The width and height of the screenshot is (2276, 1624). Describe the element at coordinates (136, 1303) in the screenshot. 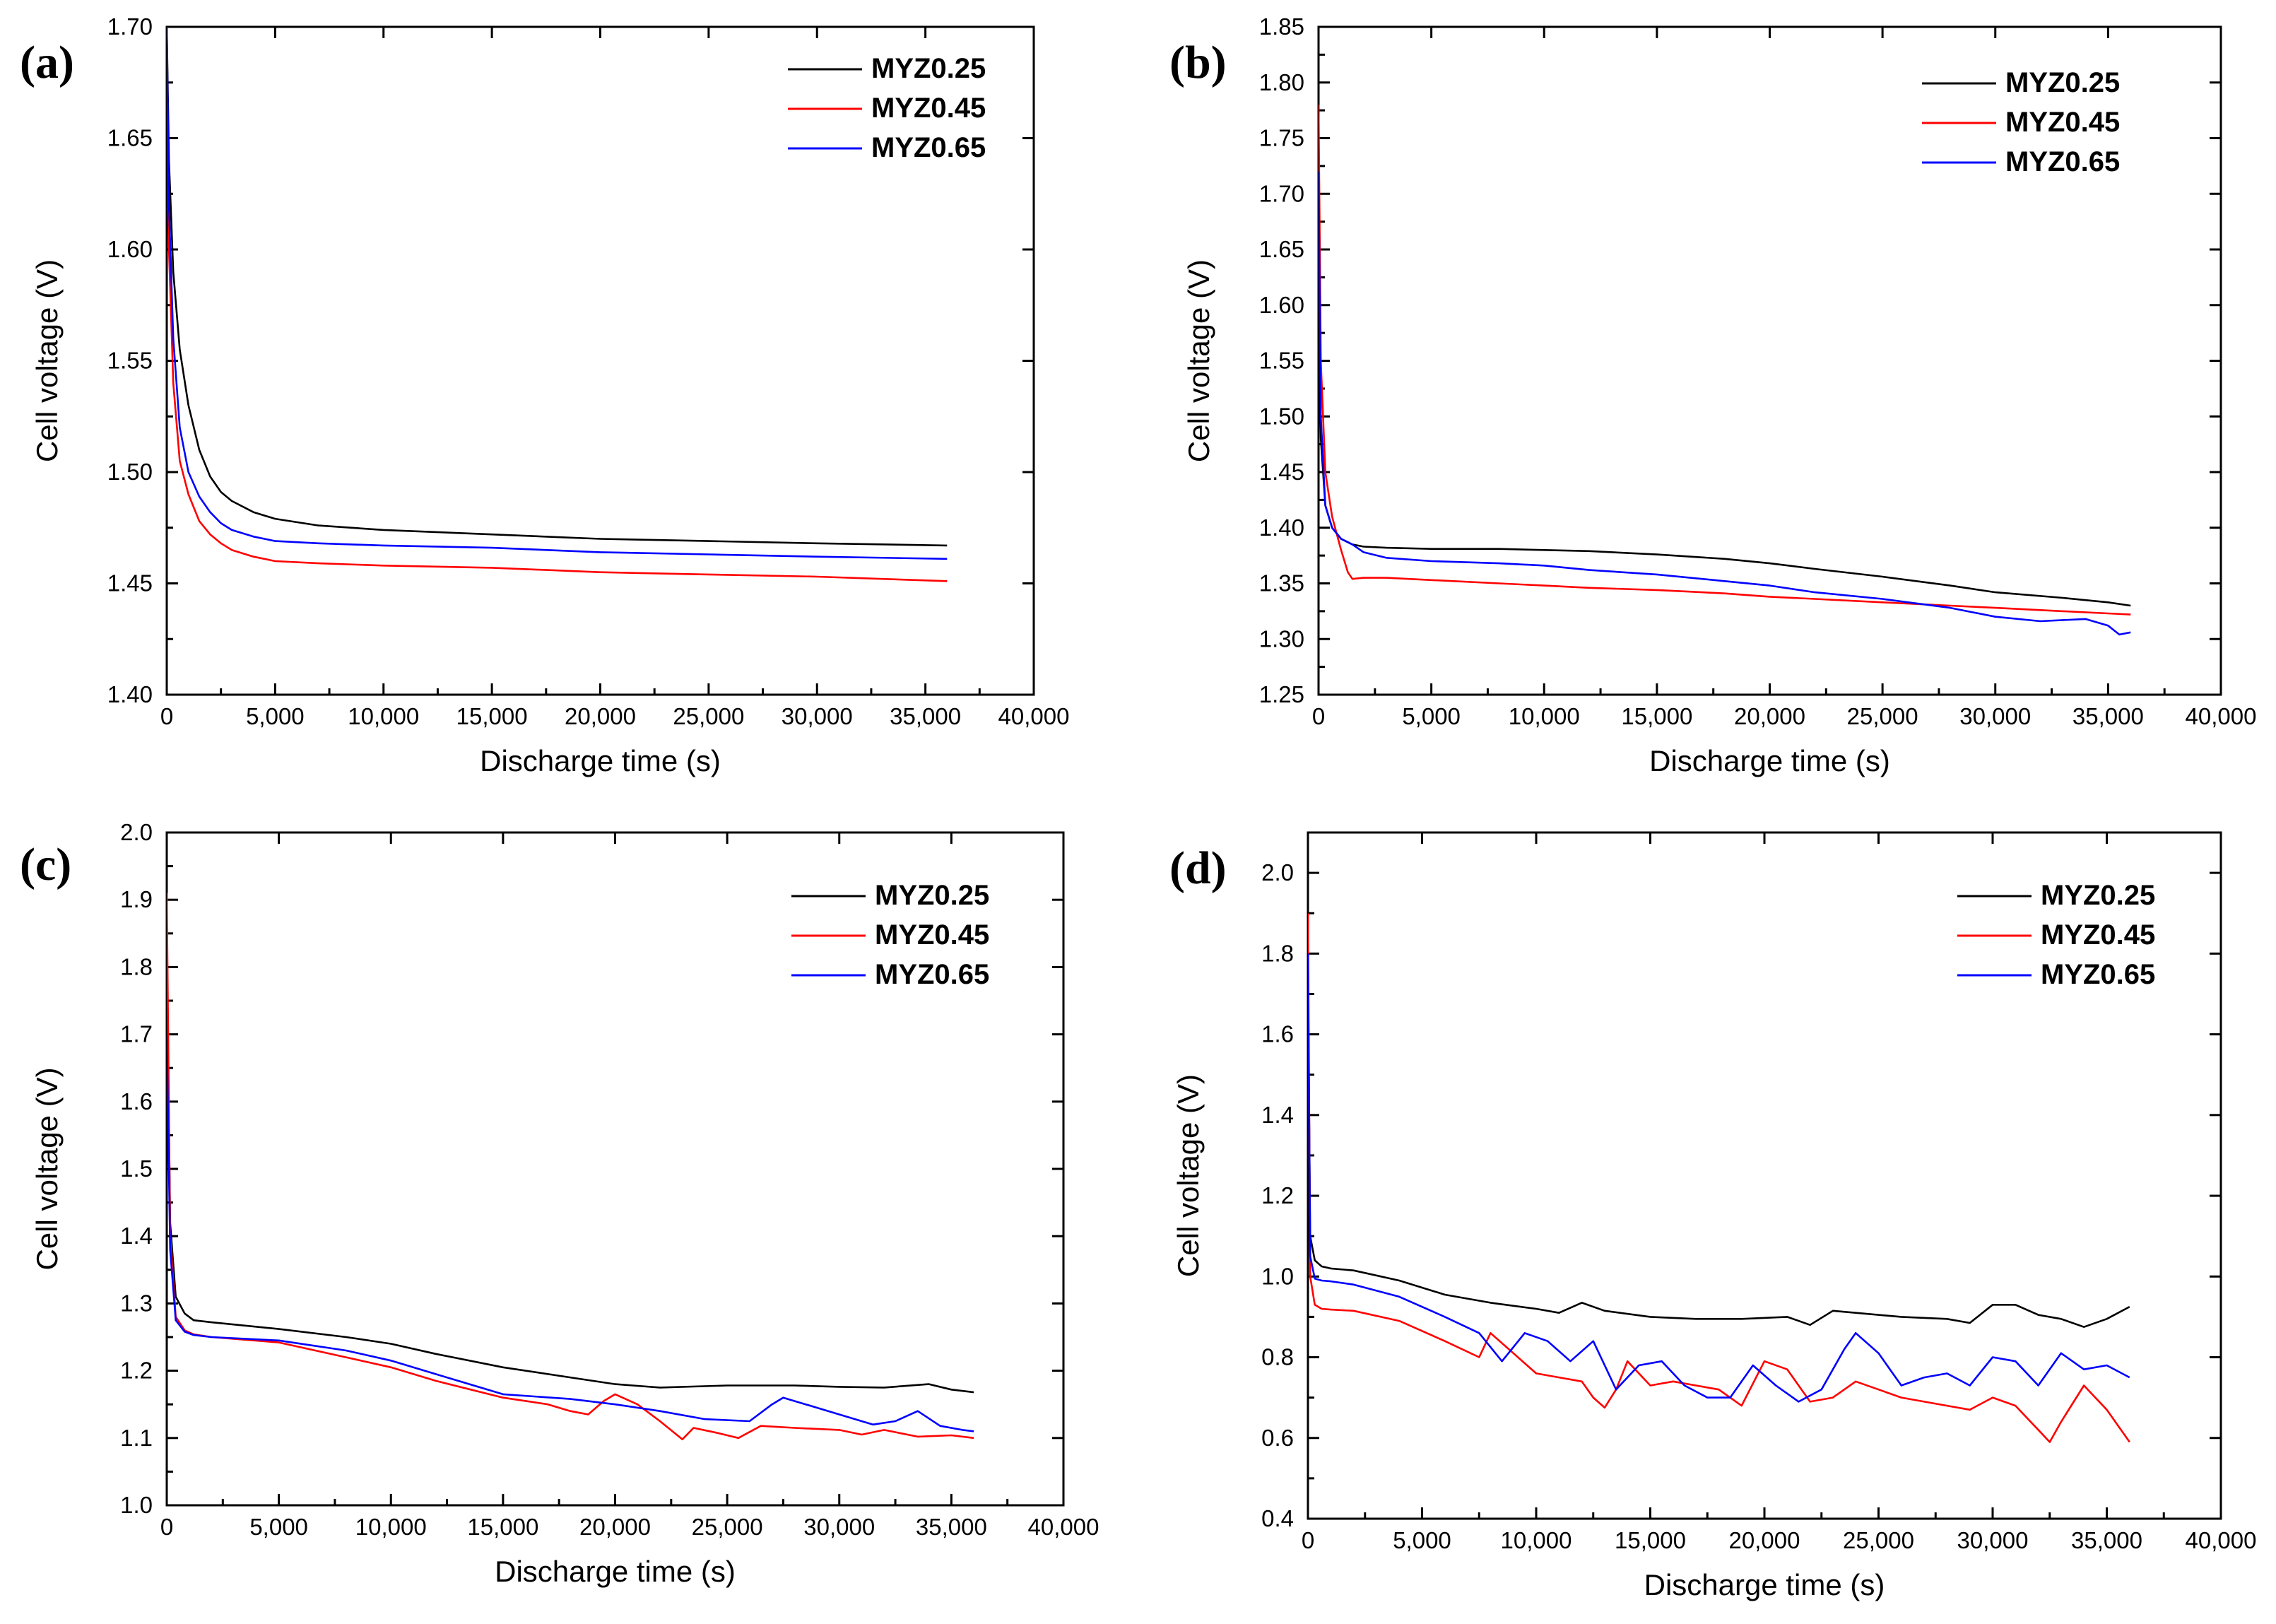

I see `y-tick-label: 1.3` at that location.